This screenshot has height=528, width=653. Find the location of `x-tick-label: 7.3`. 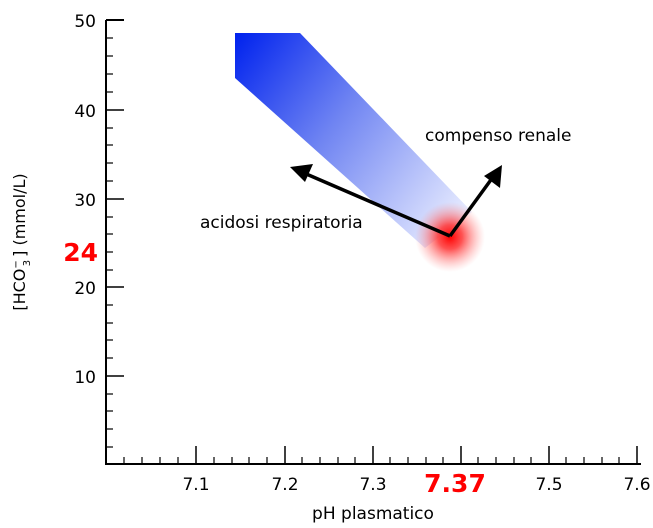

x-tick-label: 7.3 is located at coordinates (372, 485).